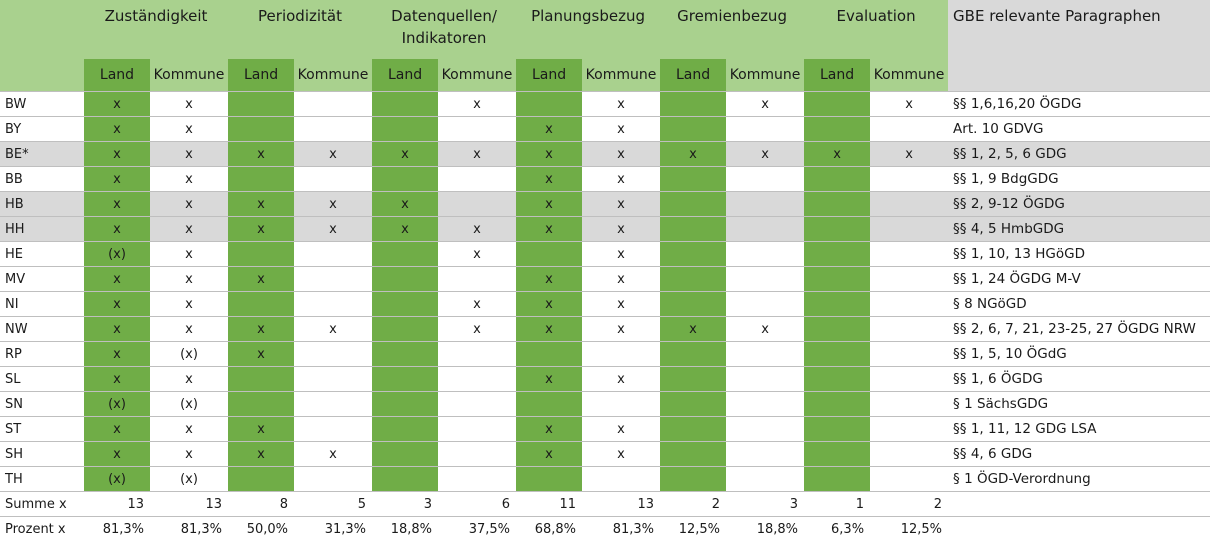 This screenshot has width=1215, height=543. What do you see at coordinates (621, 528) in the screenshot?
I see `percent-row-value: 81,3%` at bounding box center [621, 528].